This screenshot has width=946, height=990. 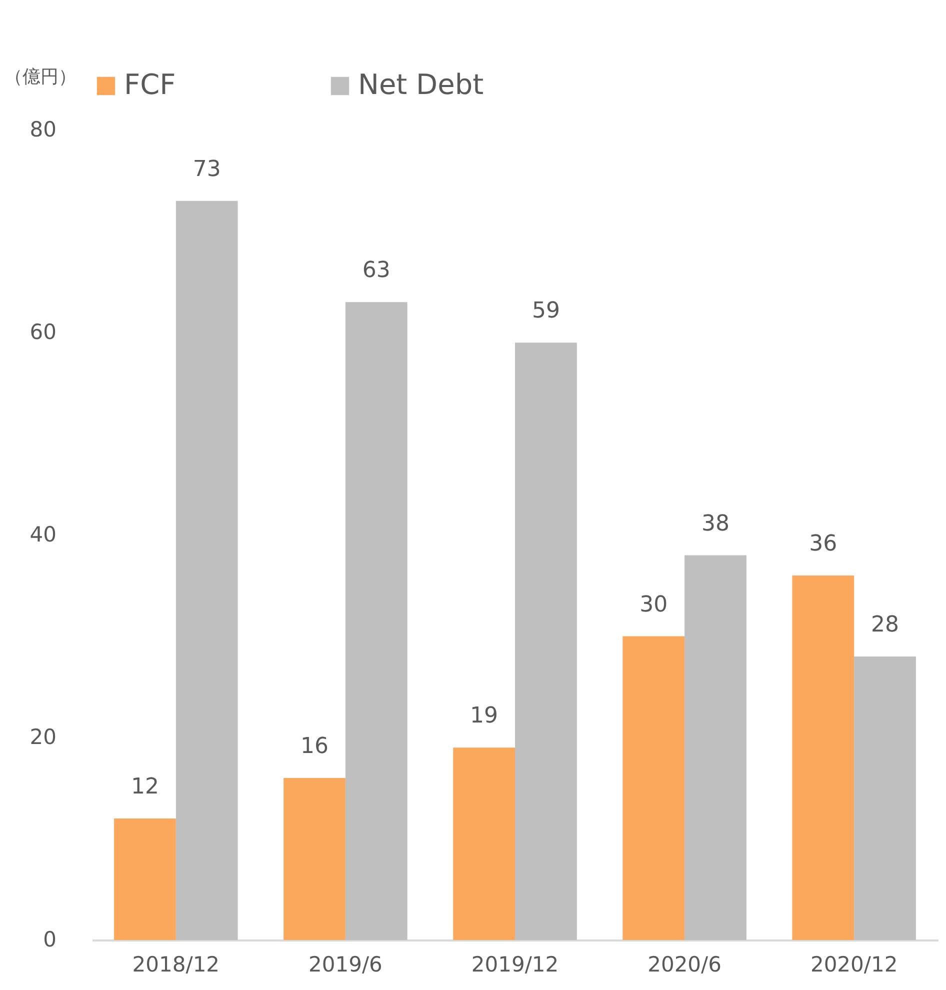 What do you see at coordinates (546, 311) in the screenshot?
I see `data-label: 59` at bounding box center [546, 311].